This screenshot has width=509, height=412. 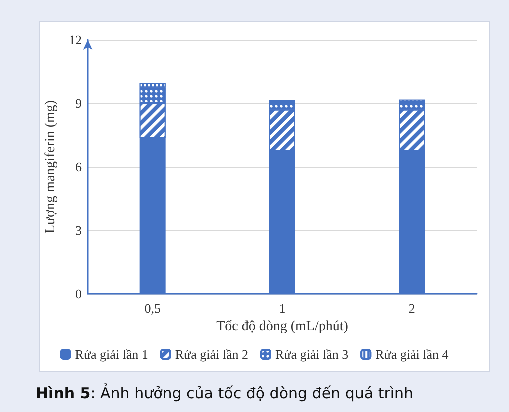 What do you see at coordinates (152, 308) in the screenshot?
I see `x-tick-label: 0,5` at bounding box center [152, 308].